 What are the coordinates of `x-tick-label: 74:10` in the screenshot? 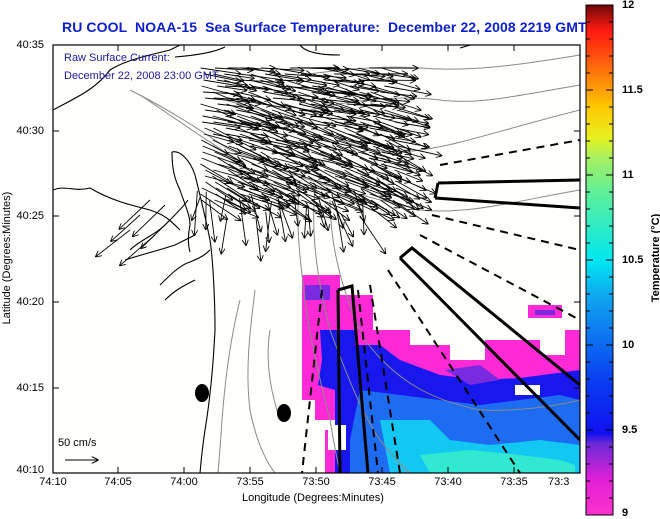 It's located at (53, 482).